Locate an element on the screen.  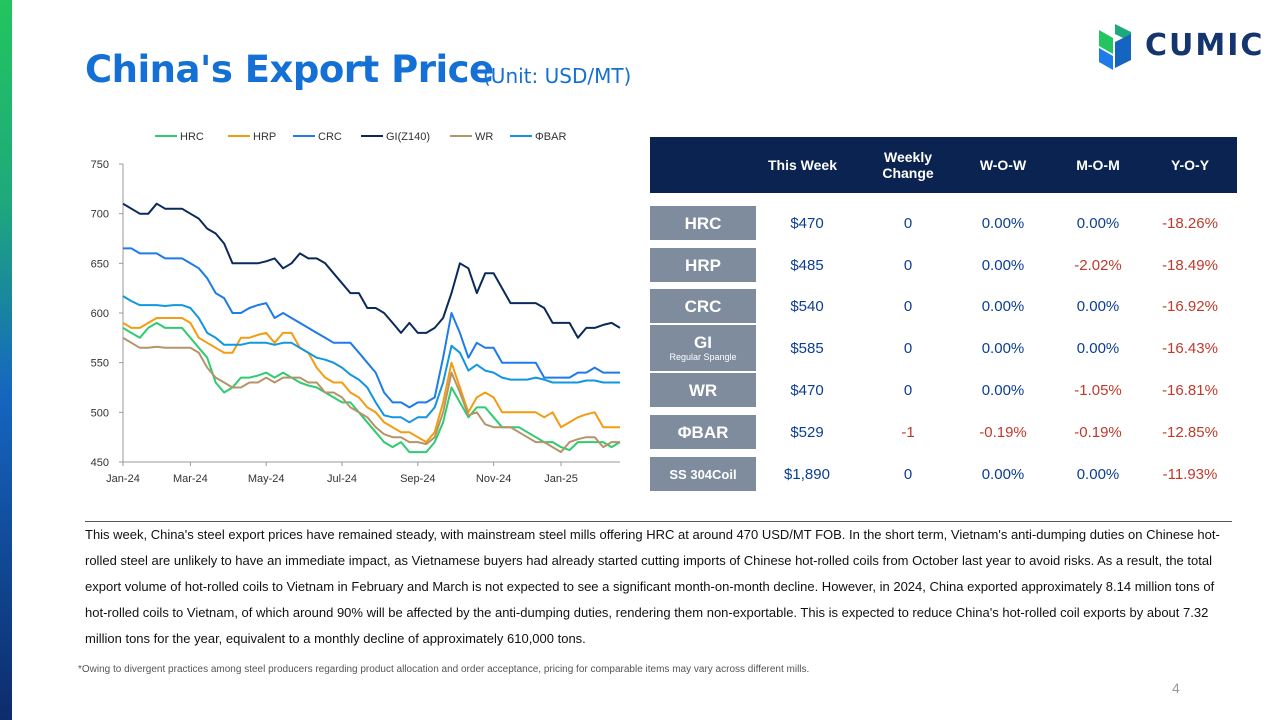
row-label-text: HRC is located at coordinates (703, 223).